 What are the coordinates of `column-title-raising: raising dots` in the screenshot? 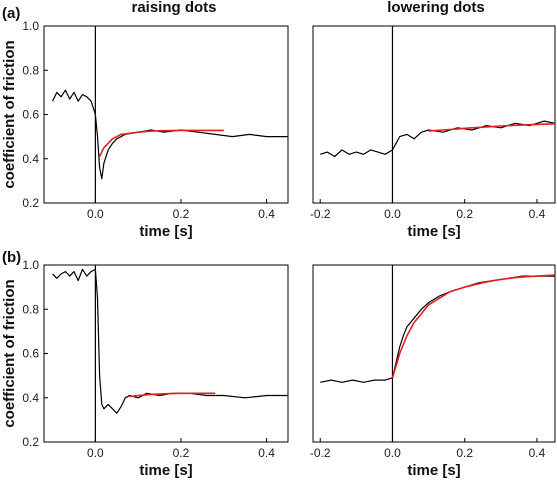 It's located at (173, 8).